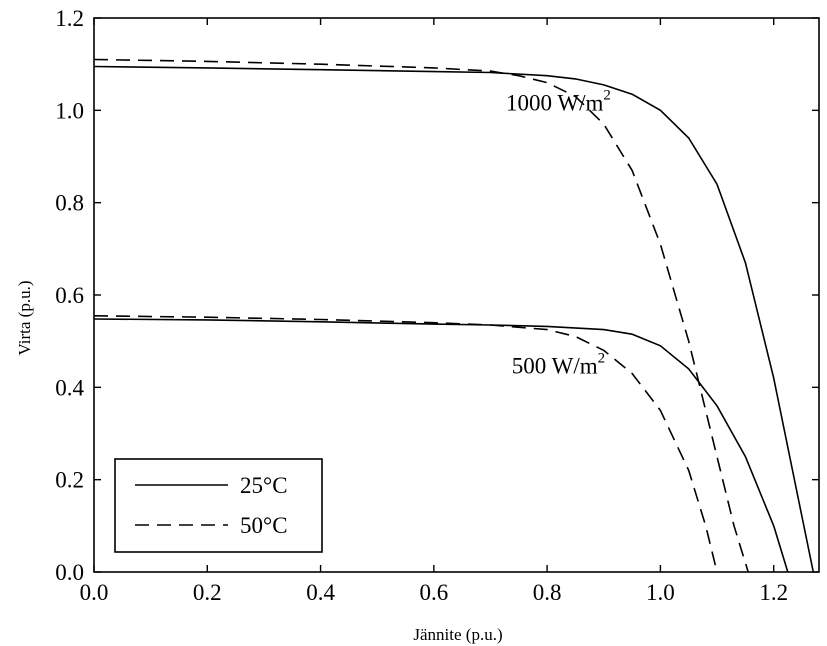 The height and width of the screenshot is (646, 827). What do you see at coordinates (264, 485) in the screenshot?
I see `legend-label: 25°C` at bounding box center [264, 485].